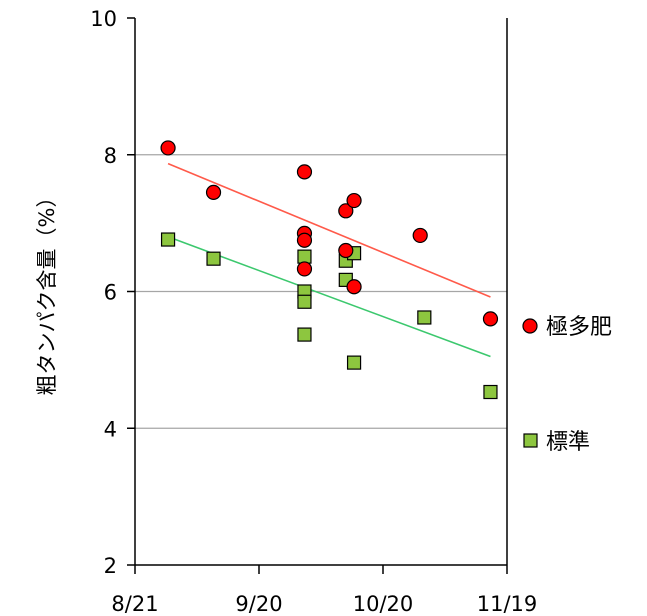  What do you see at coordinates (258, 604) in the screenshot?
I see `x-tick-label-1: 9/20` at bounding box center [258, 604].